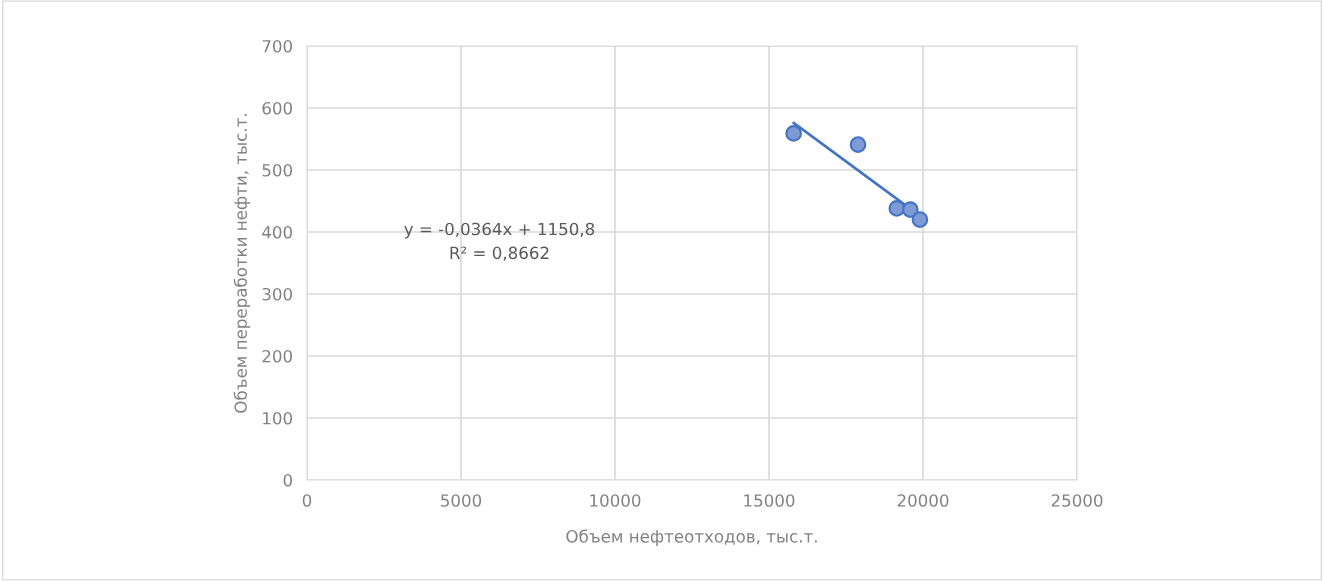 This screenshot has height=581, width=1324. What do you see at coordinates (287, 480) in the screenshot?
I see `y-tick-label: 0` at bounding box center [287, 480].